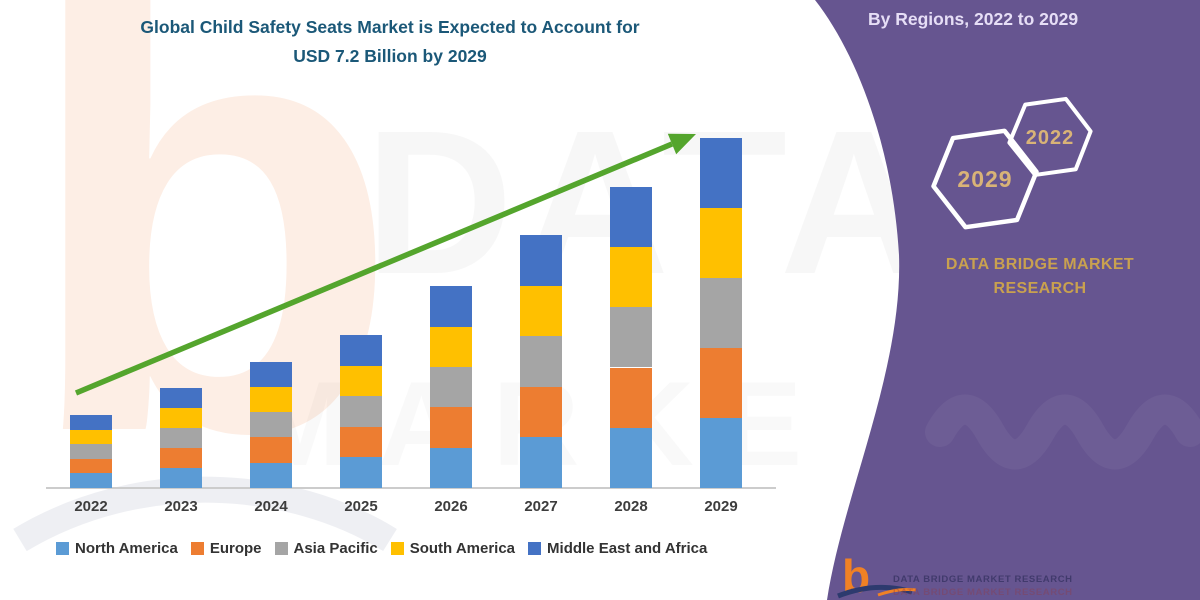  Describe the element at coordinates (631, 457) in the screenshot. I see `bar-segment-2028-north-america` at that location.